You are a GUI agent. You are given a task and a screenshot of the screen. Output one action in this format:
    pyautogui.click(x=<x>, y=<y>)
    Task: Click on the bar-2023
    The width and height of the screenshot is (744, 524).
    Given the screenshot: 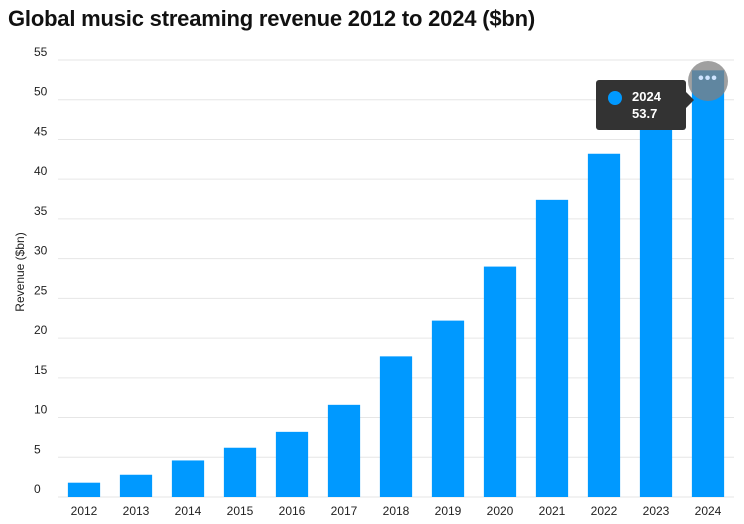 What is the action you would take?
    pyautogui.click(x=656, y=308)
    